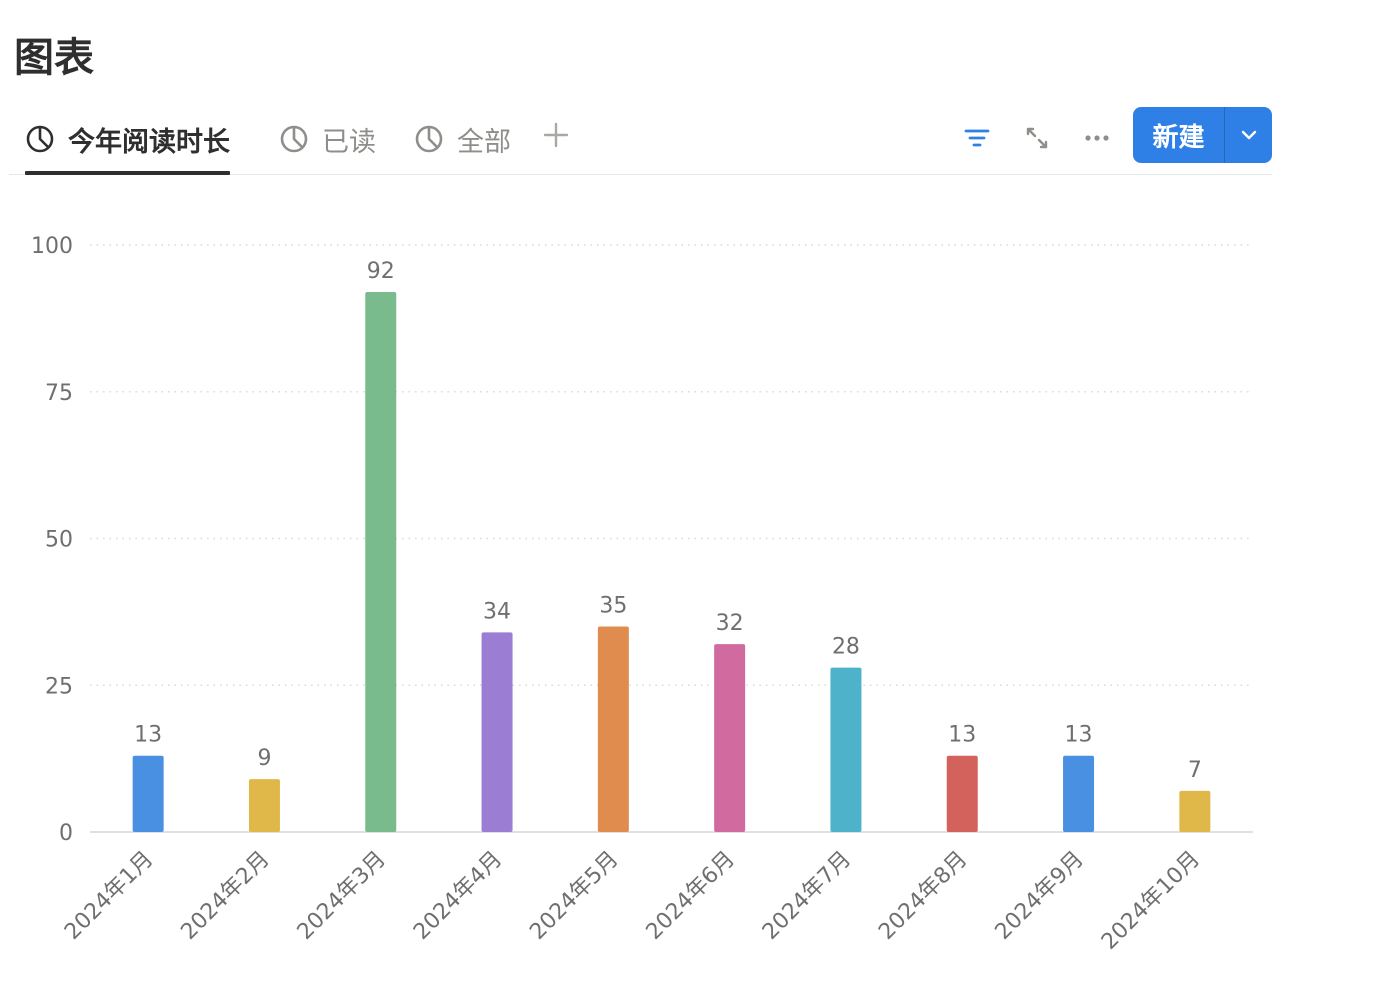  I want to click on data-label: 32, so click(730, 623).